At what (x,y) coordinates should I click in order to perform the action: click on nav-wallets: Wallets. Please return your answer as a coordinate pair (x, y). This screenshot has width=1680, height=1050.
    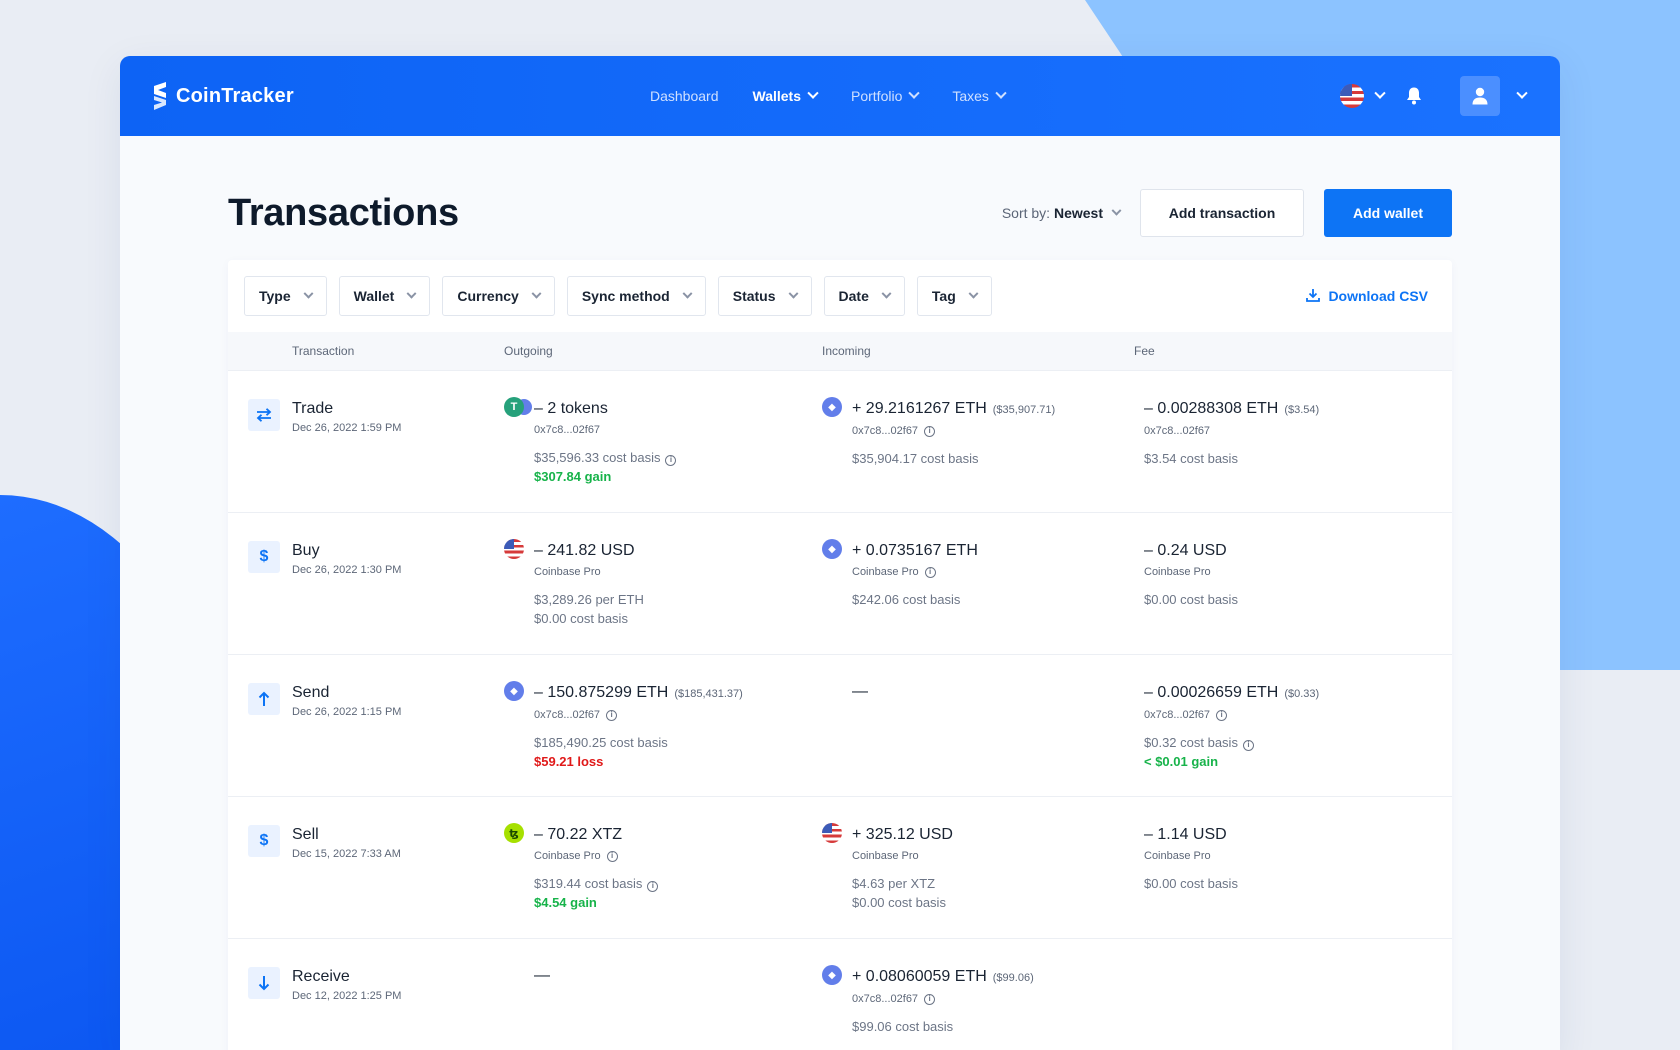
    Looking at the image, I should click on (785, 95).